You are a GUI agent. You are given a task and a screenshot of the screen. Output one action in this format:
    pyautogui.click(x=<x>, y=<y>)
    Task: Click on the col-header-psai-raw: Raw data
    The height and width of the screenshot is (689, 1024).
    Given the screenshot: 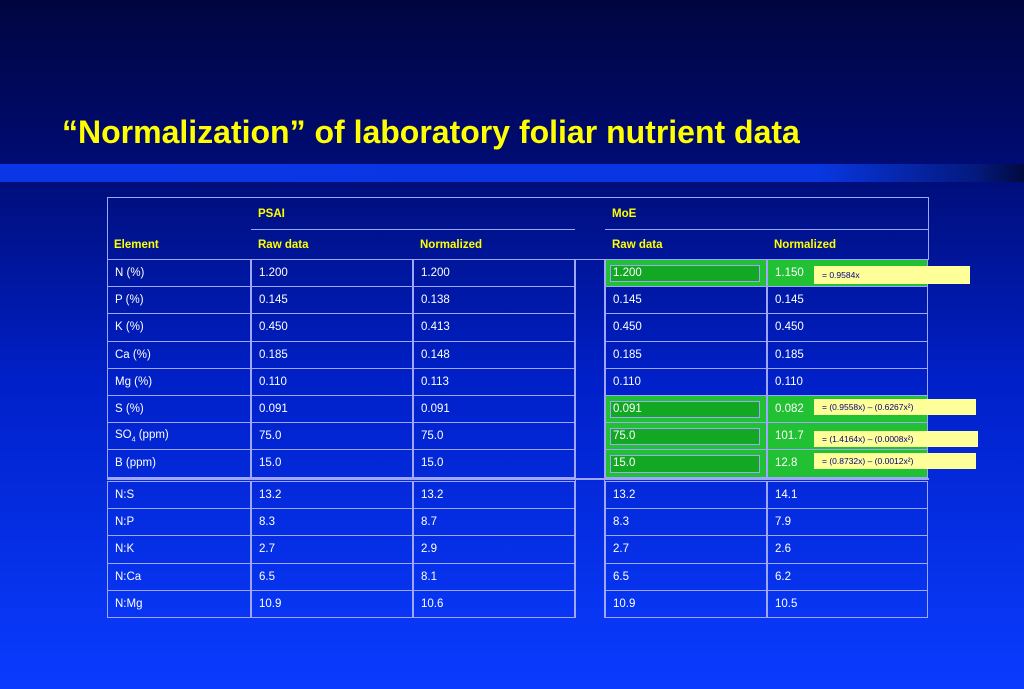 What is the action you would take?
    pyautogui.click(x=283, y=244)
    